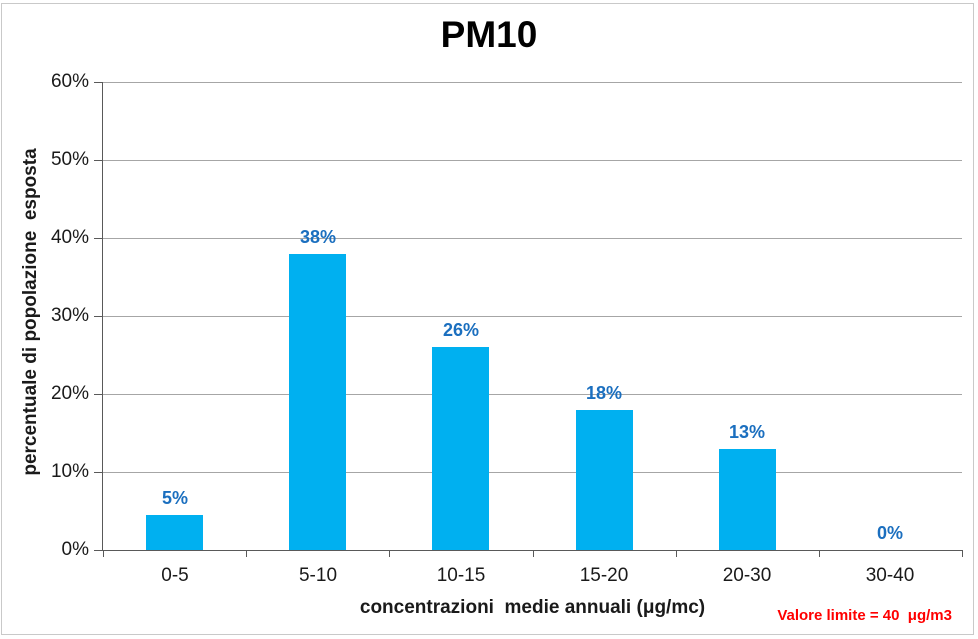 The height and width of the screenshot is (639, 978). What do you see at coordinates (175, 575) in the screenshot?
I see `x-category-label: 0-5` at bounding box center [175, 575].